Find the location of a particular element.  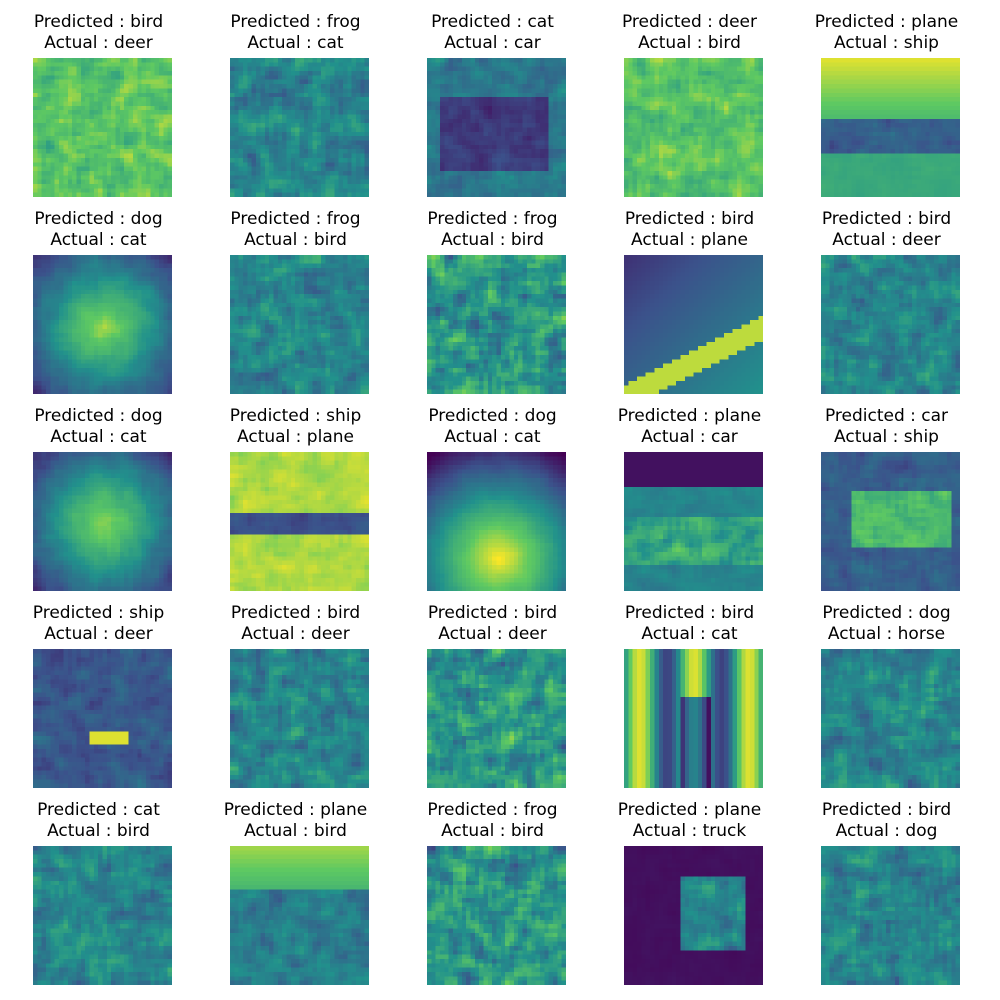

sample-cell: Predicted : dog Actual : horse is located at coordinates (886, 689).